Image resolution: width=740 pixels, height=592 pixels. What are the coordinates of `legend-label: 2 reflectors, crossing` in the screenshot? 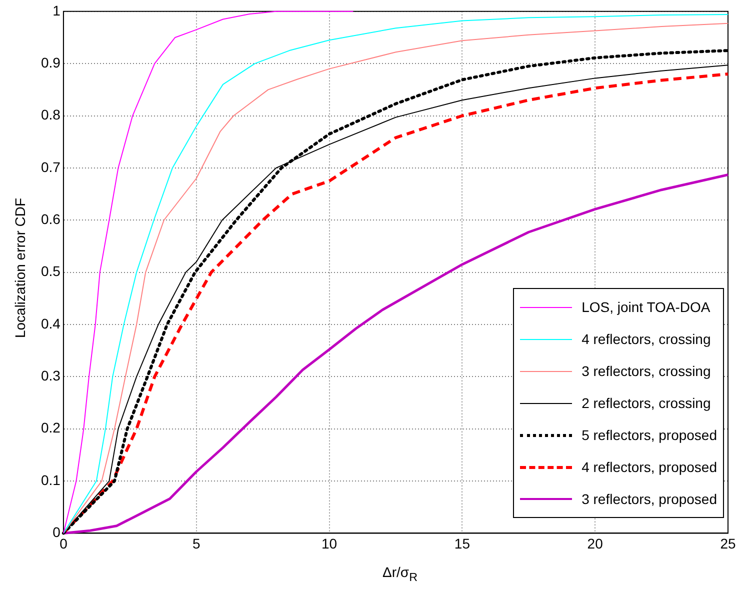 It's located at (646, 403).